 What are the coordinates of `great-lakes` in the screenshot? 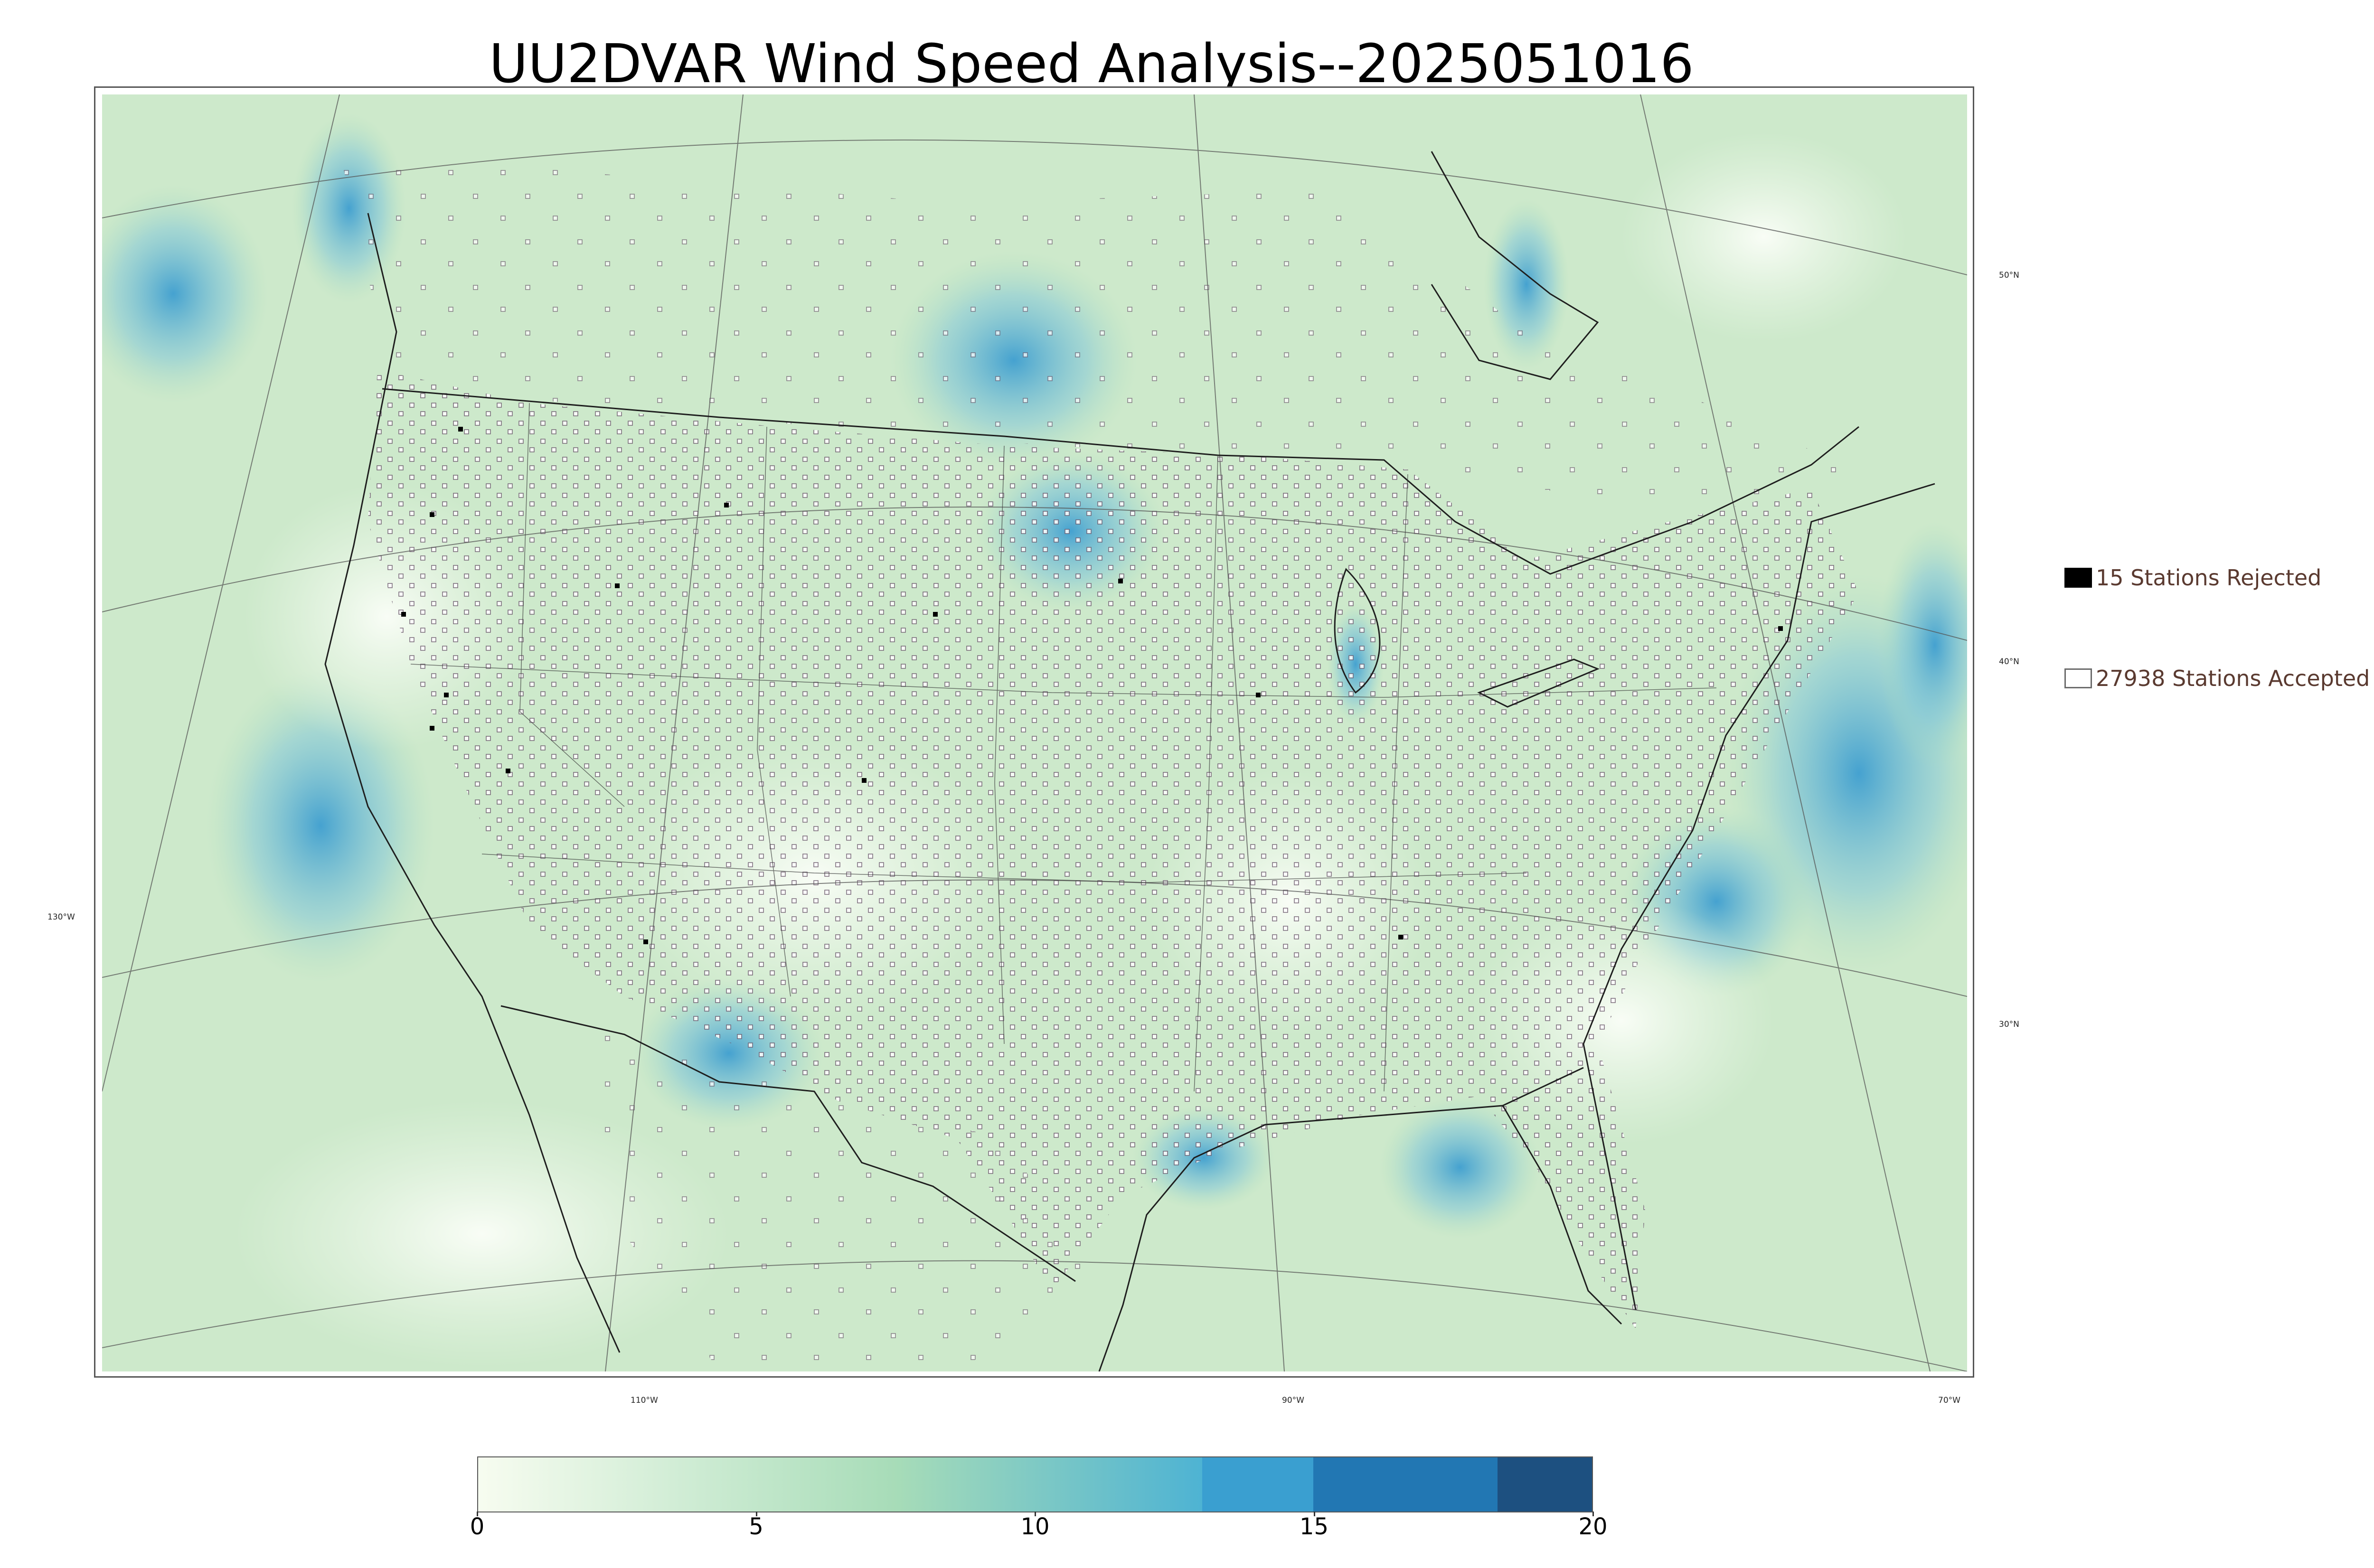 It's located at (1357, 631).